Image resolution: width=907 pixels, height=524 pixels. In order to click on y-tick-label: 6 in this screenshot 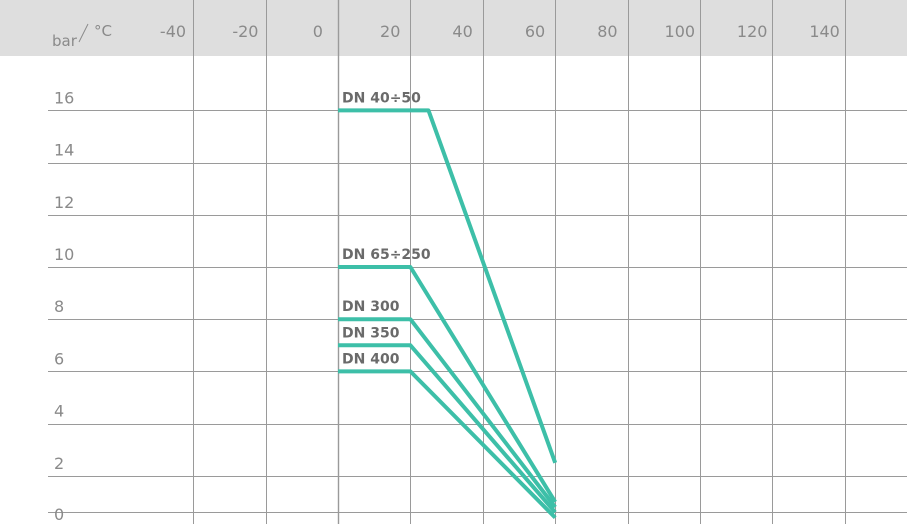, I will do `click(59, 358)`.